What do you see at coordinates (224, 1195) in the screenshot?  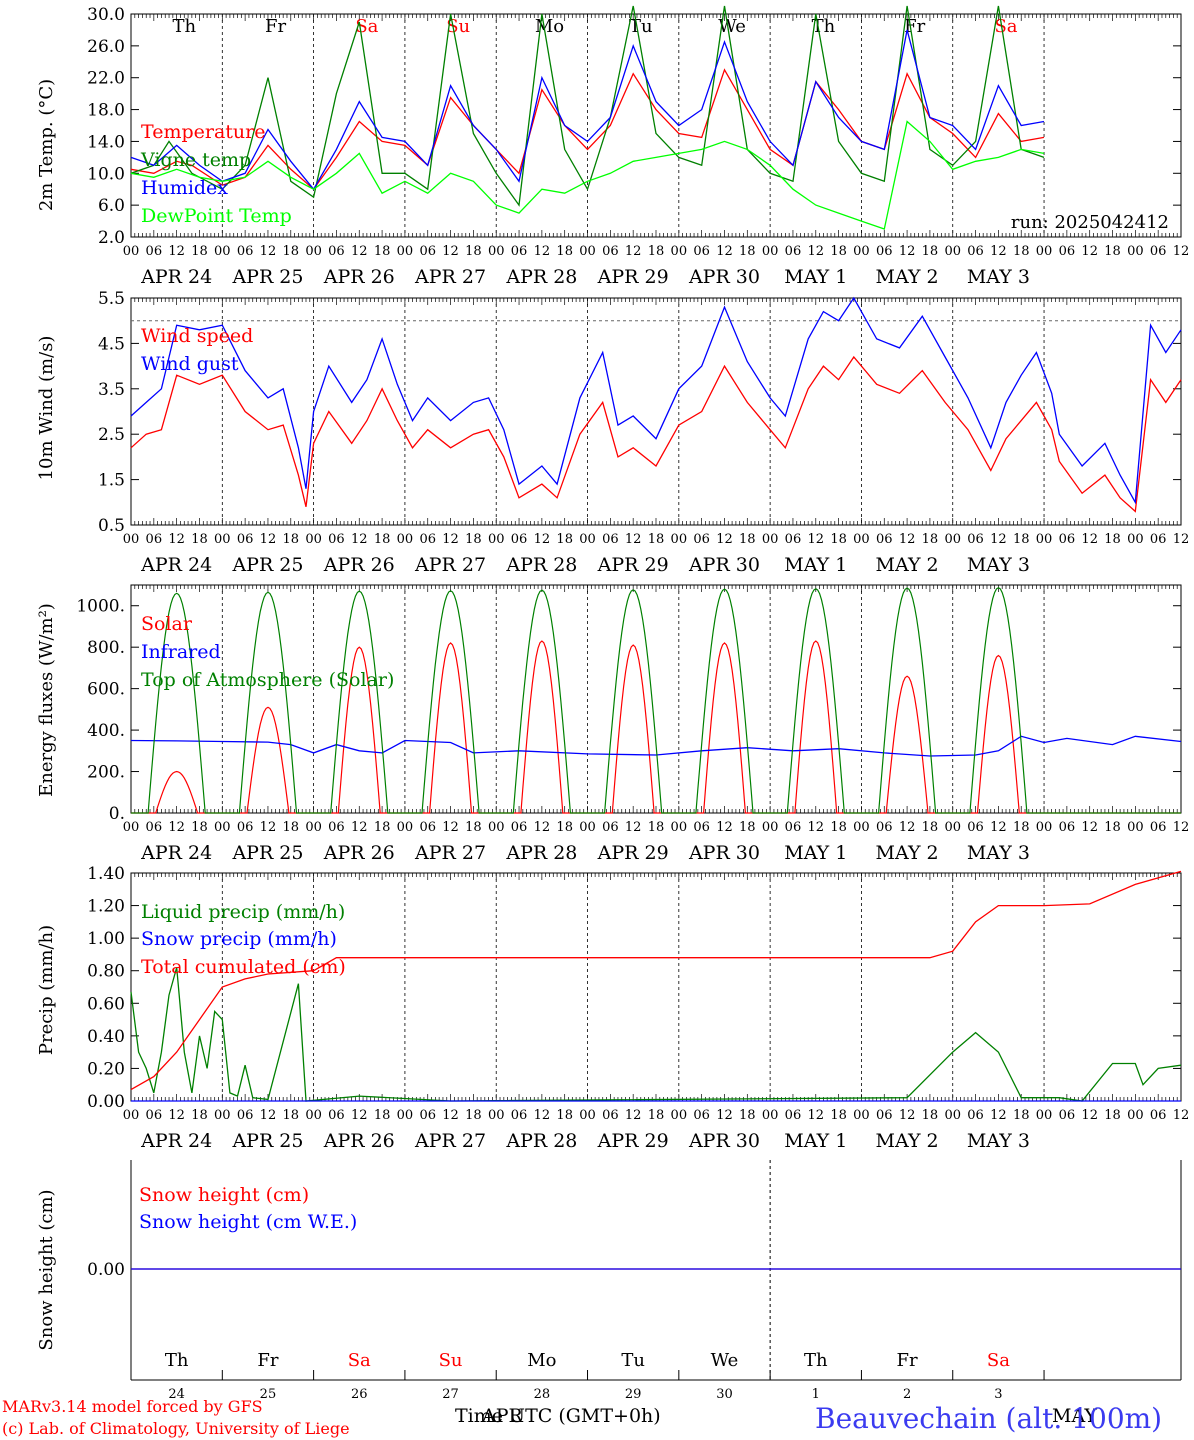 I see `legend-label: Snow height (cm)` at bounding box center [224, 1195].